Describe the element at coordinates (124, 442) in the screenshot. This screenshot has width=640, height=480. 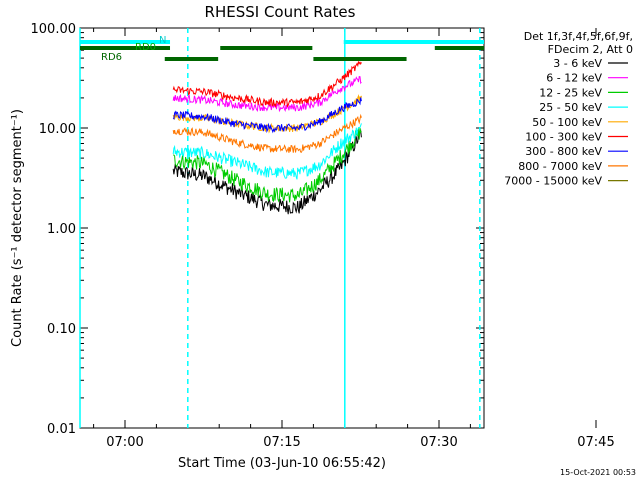
I see `x-tick-label: 07:00` at that location.